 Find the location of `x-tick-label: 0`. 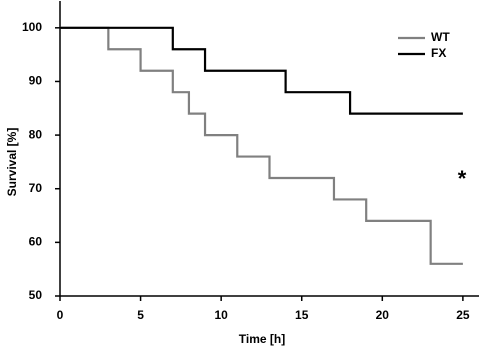

x-tick-label: 0 is located at coordinates (60, 315).